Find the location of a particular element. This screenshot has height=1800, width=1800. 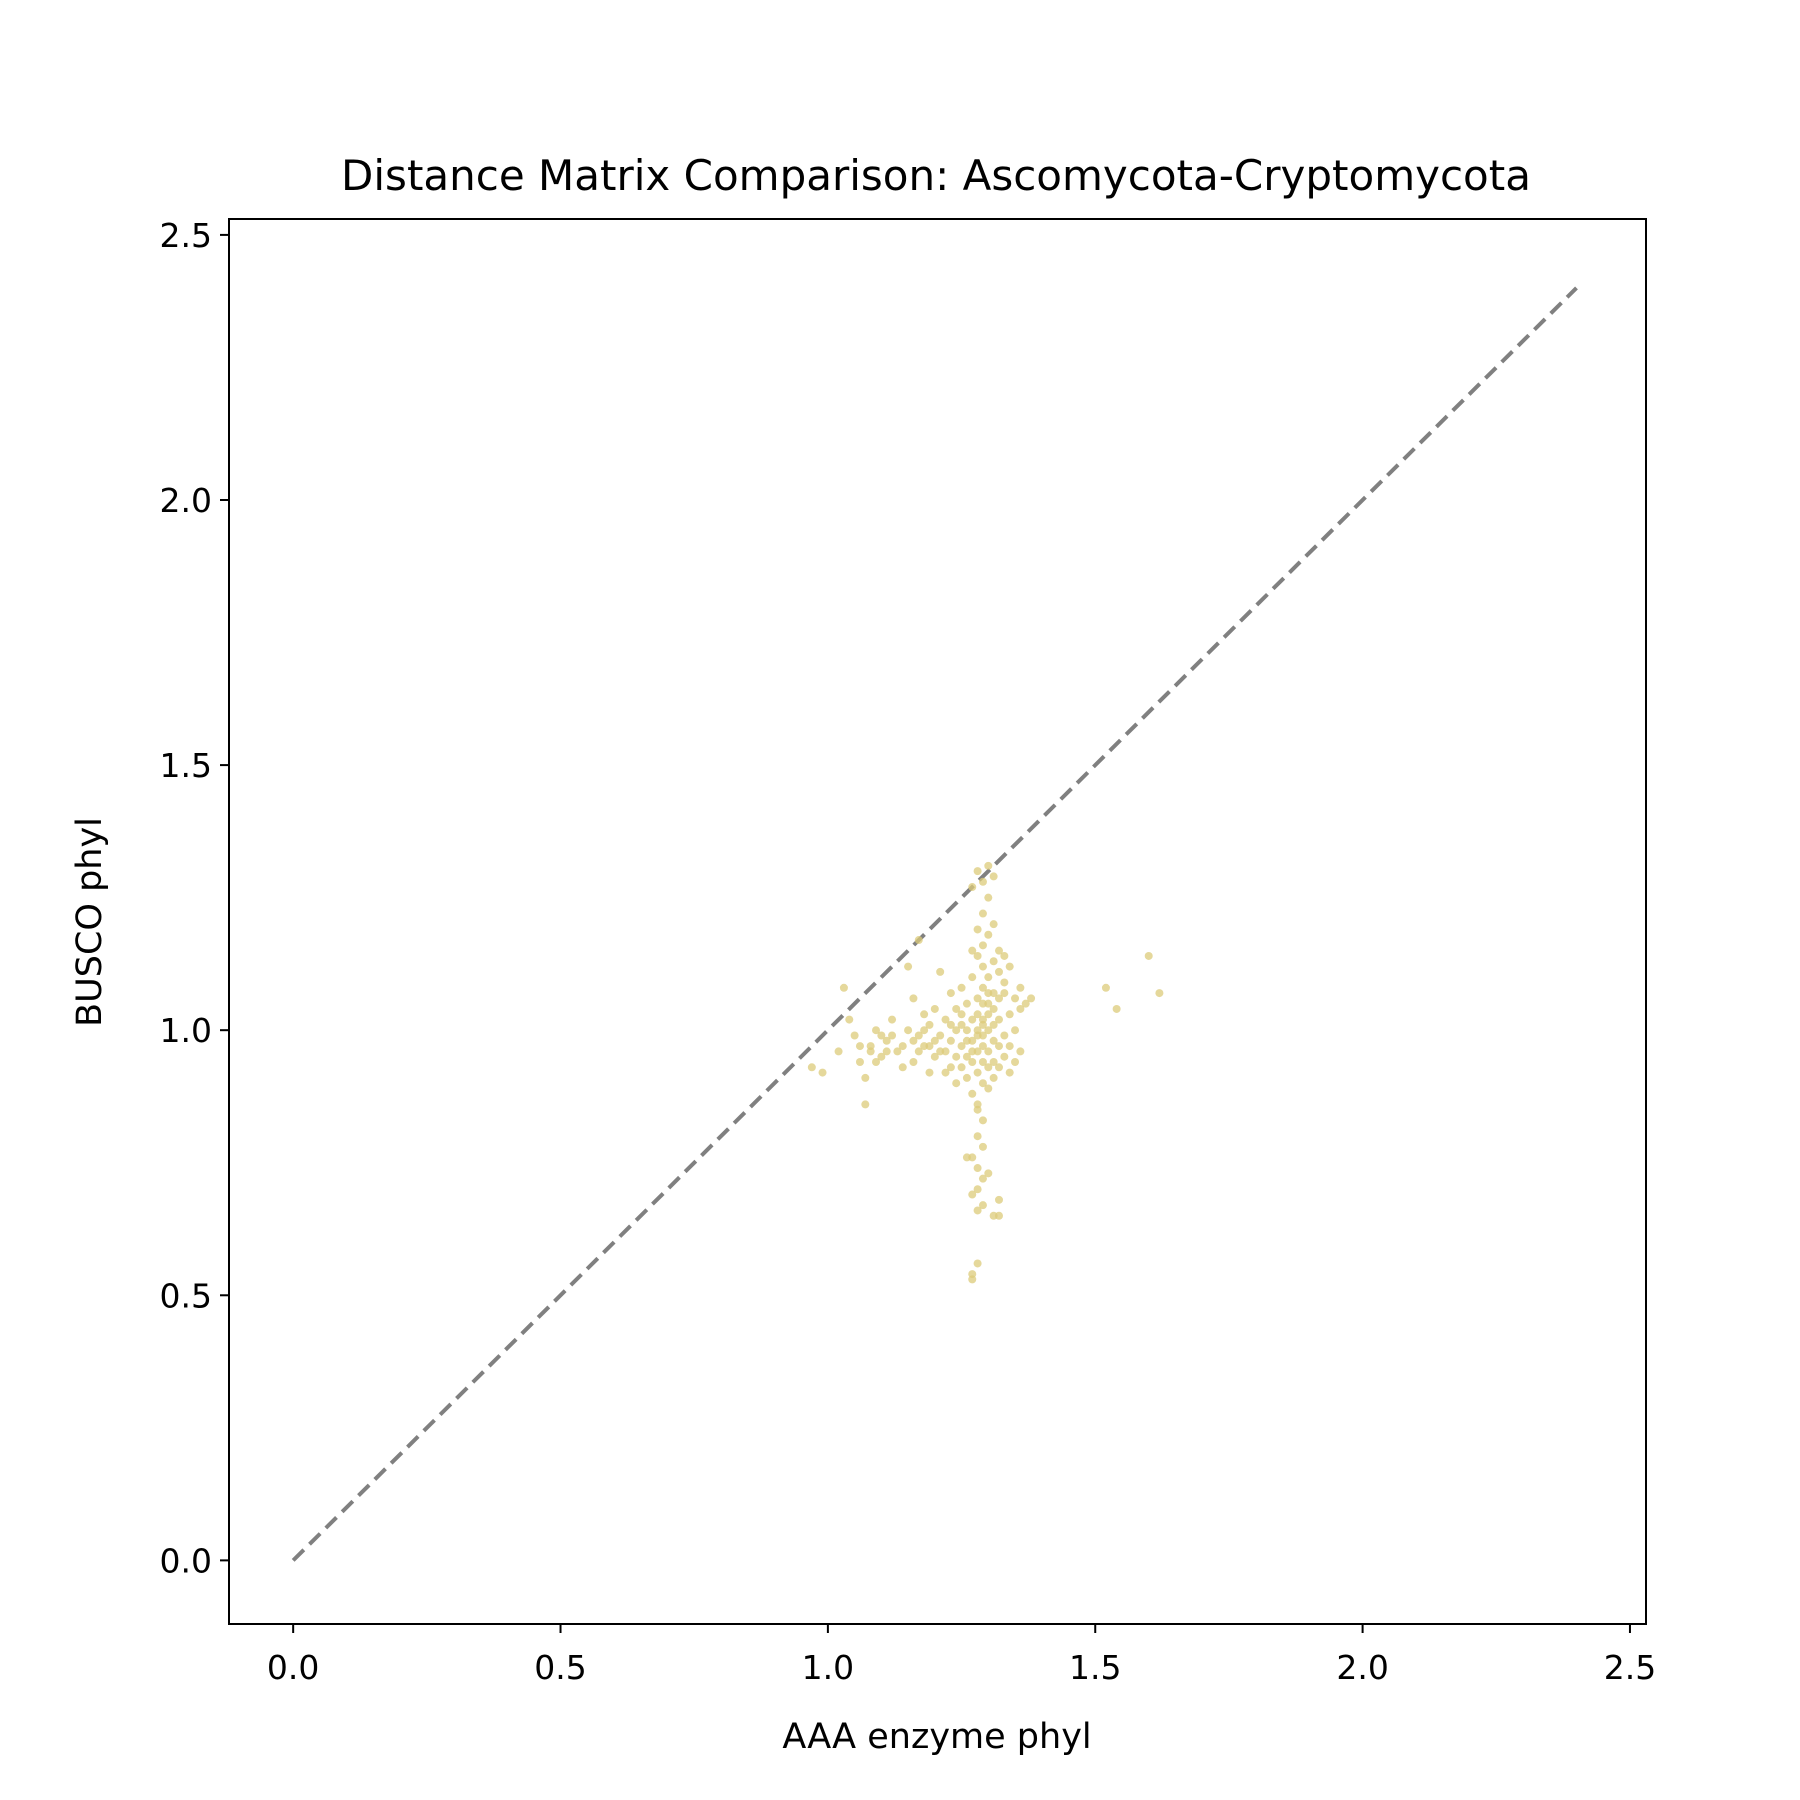

y-tick-label: 2.5 is located at coordinates (186, 235).